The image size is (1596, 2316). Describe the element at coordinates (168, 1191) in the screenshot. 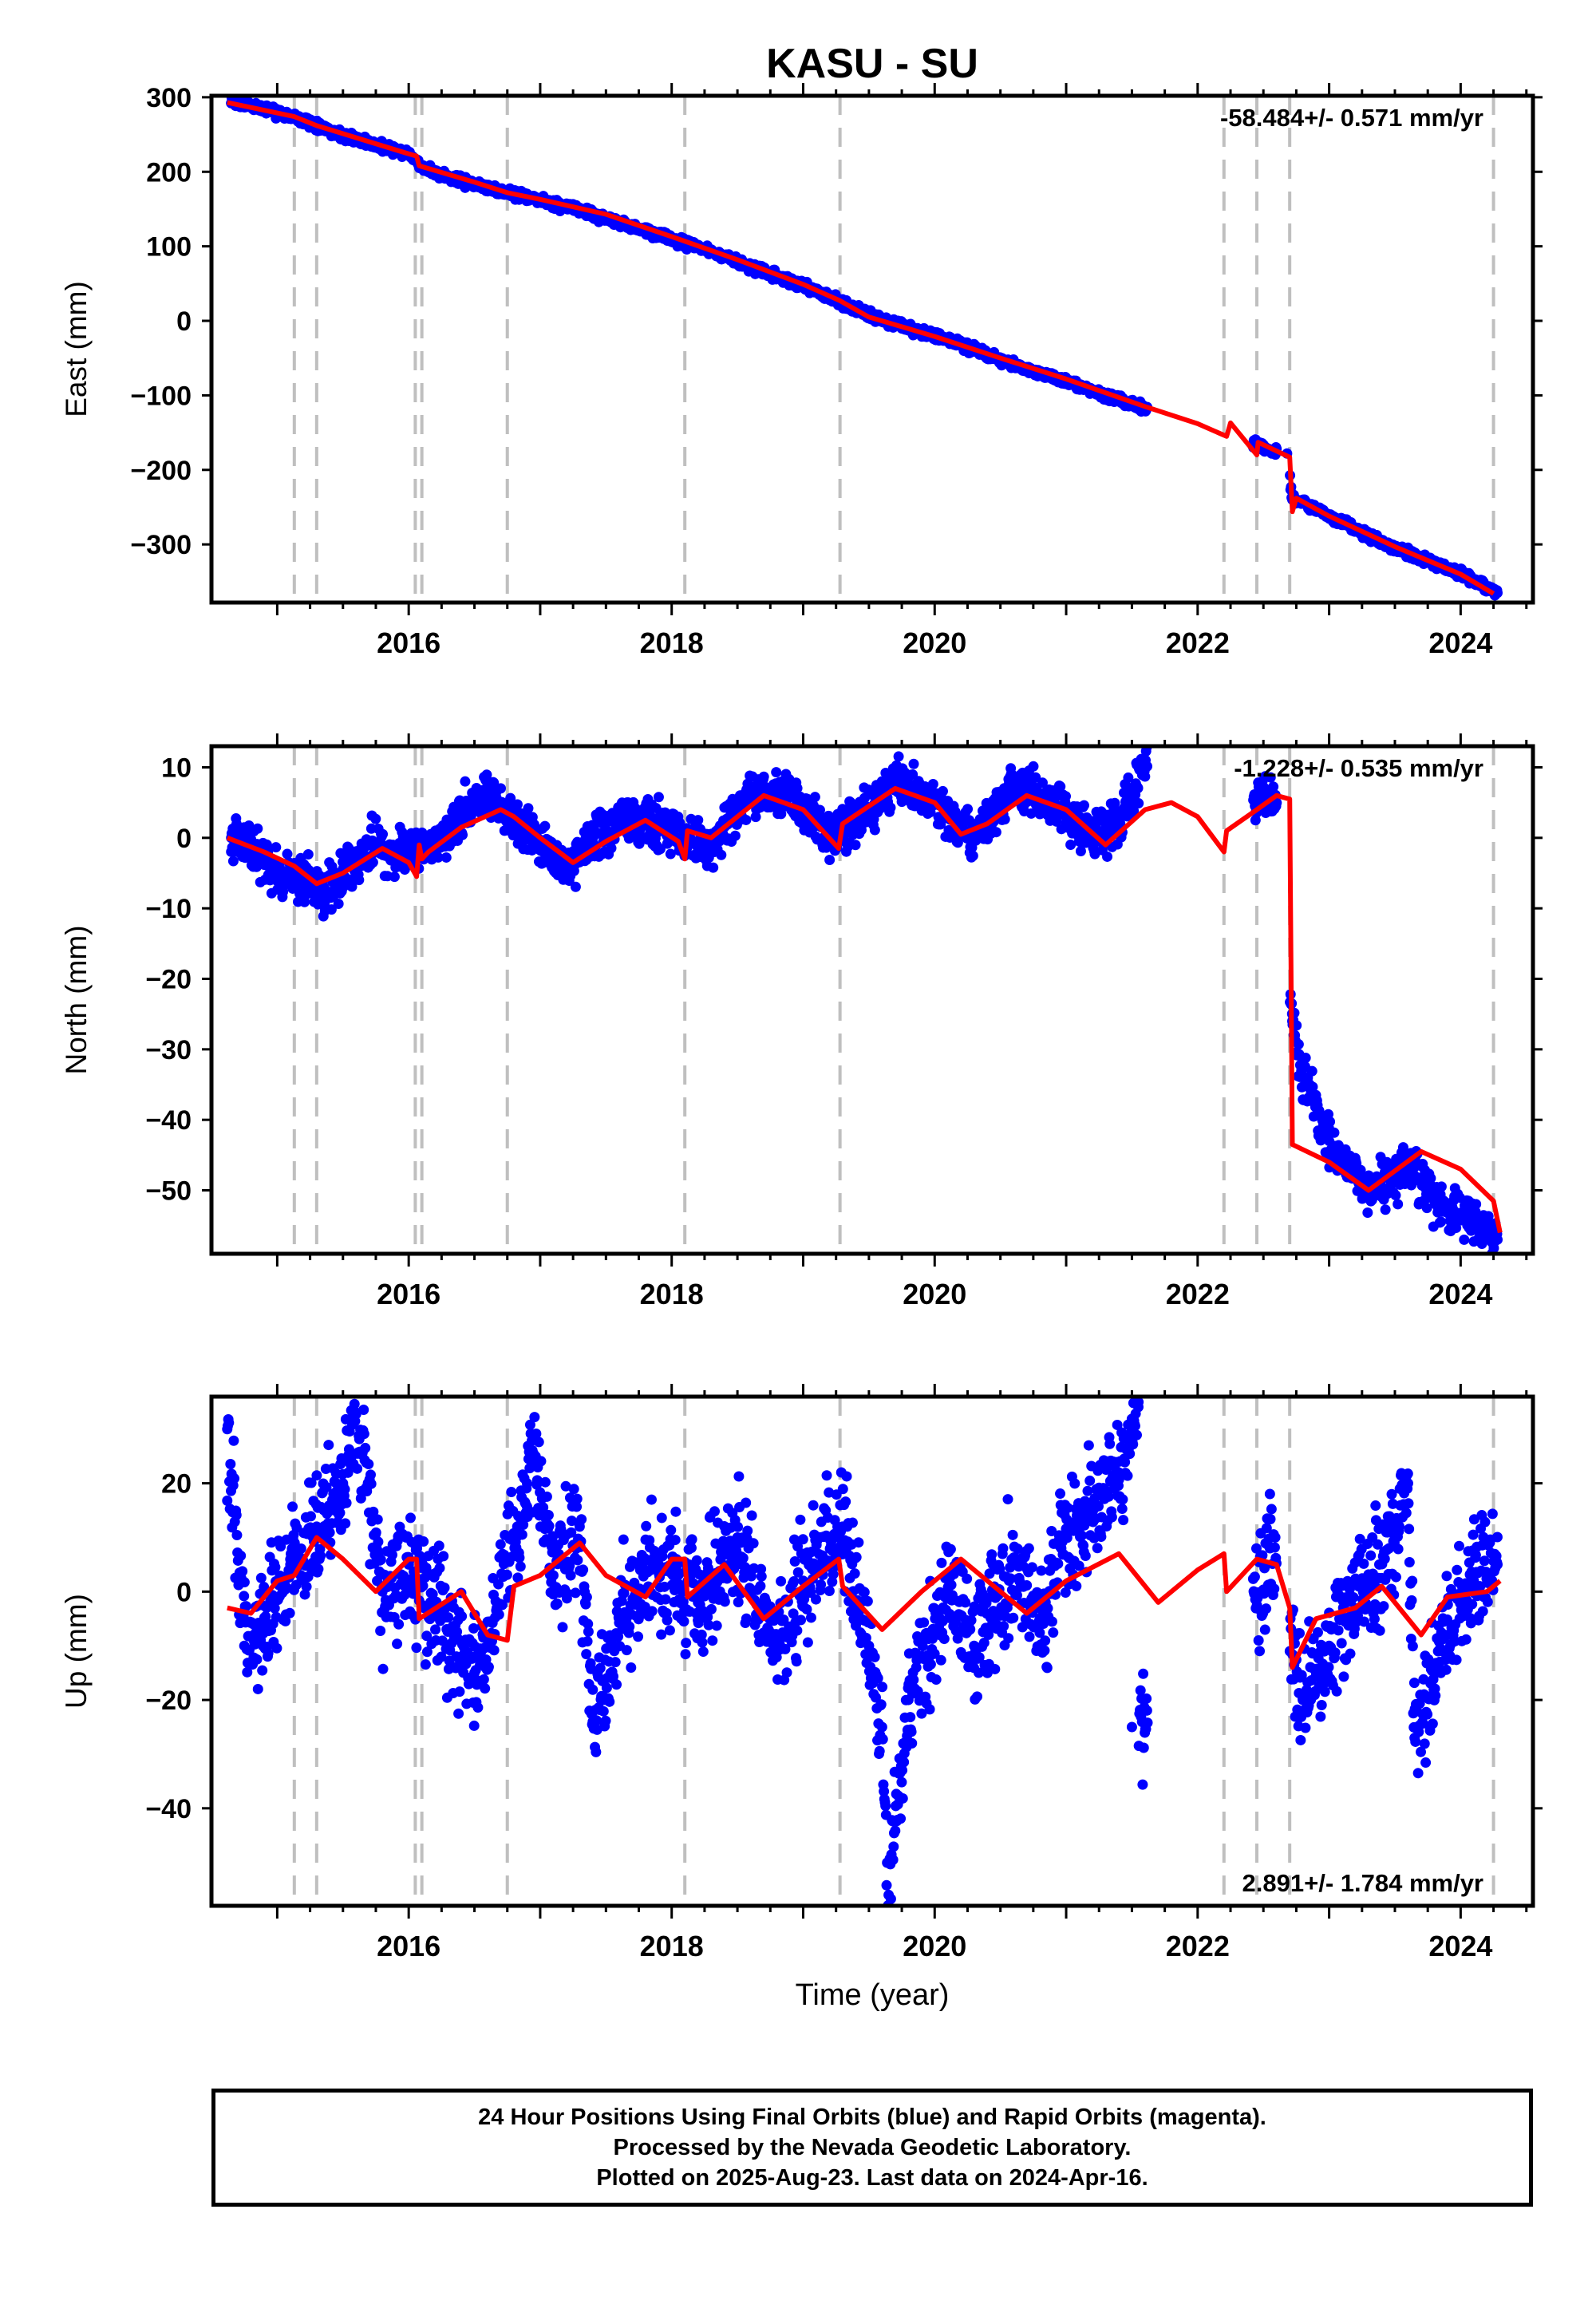

I see `y-tick-label-north: −50` at that location.